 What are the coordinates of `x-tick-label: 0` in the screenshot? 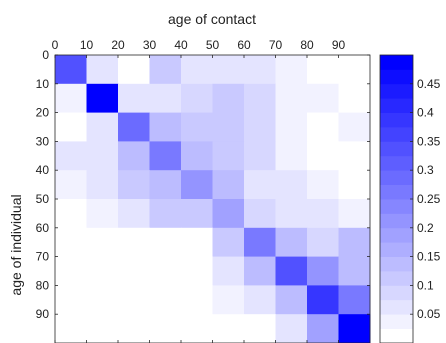 It's located at (55, 45).